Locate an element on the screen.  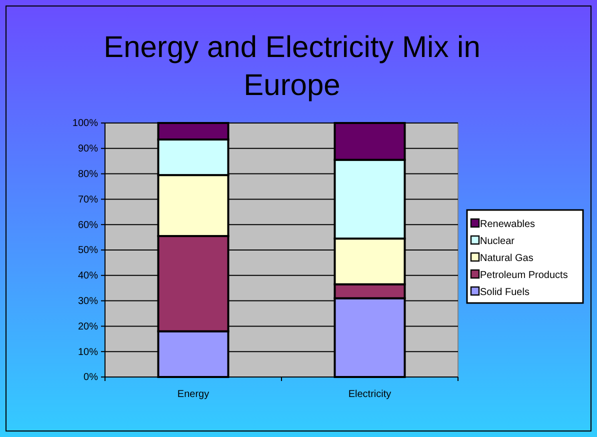
y-tick-label: 30% is located at coordinates (88, 301).